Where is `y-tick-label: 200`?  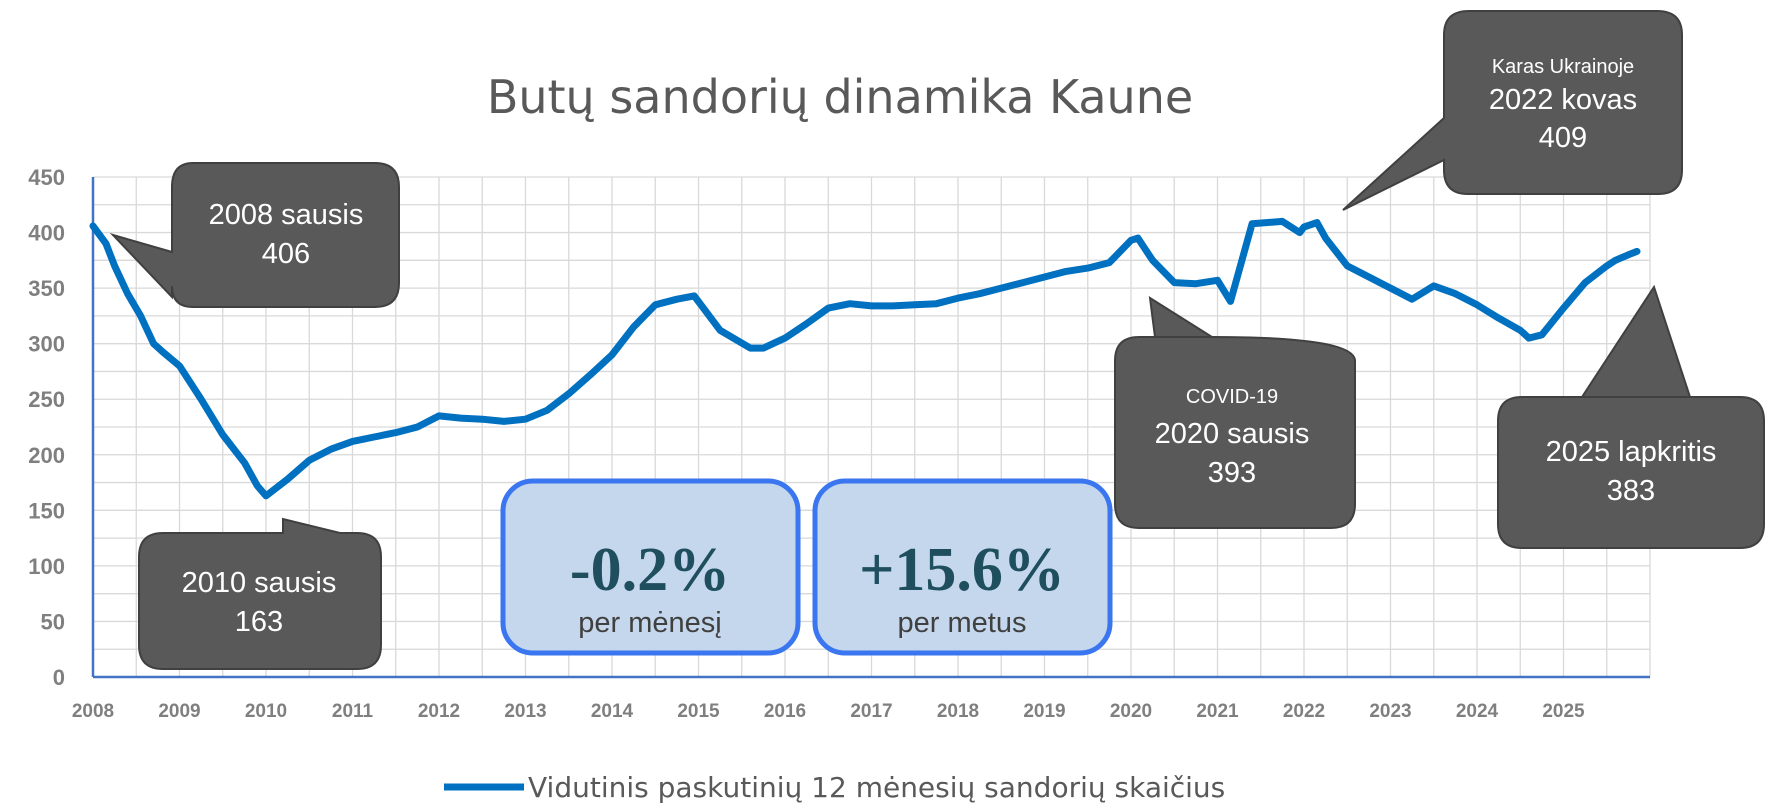
y-tick-label: 200 is located at coordinates (46, 455).